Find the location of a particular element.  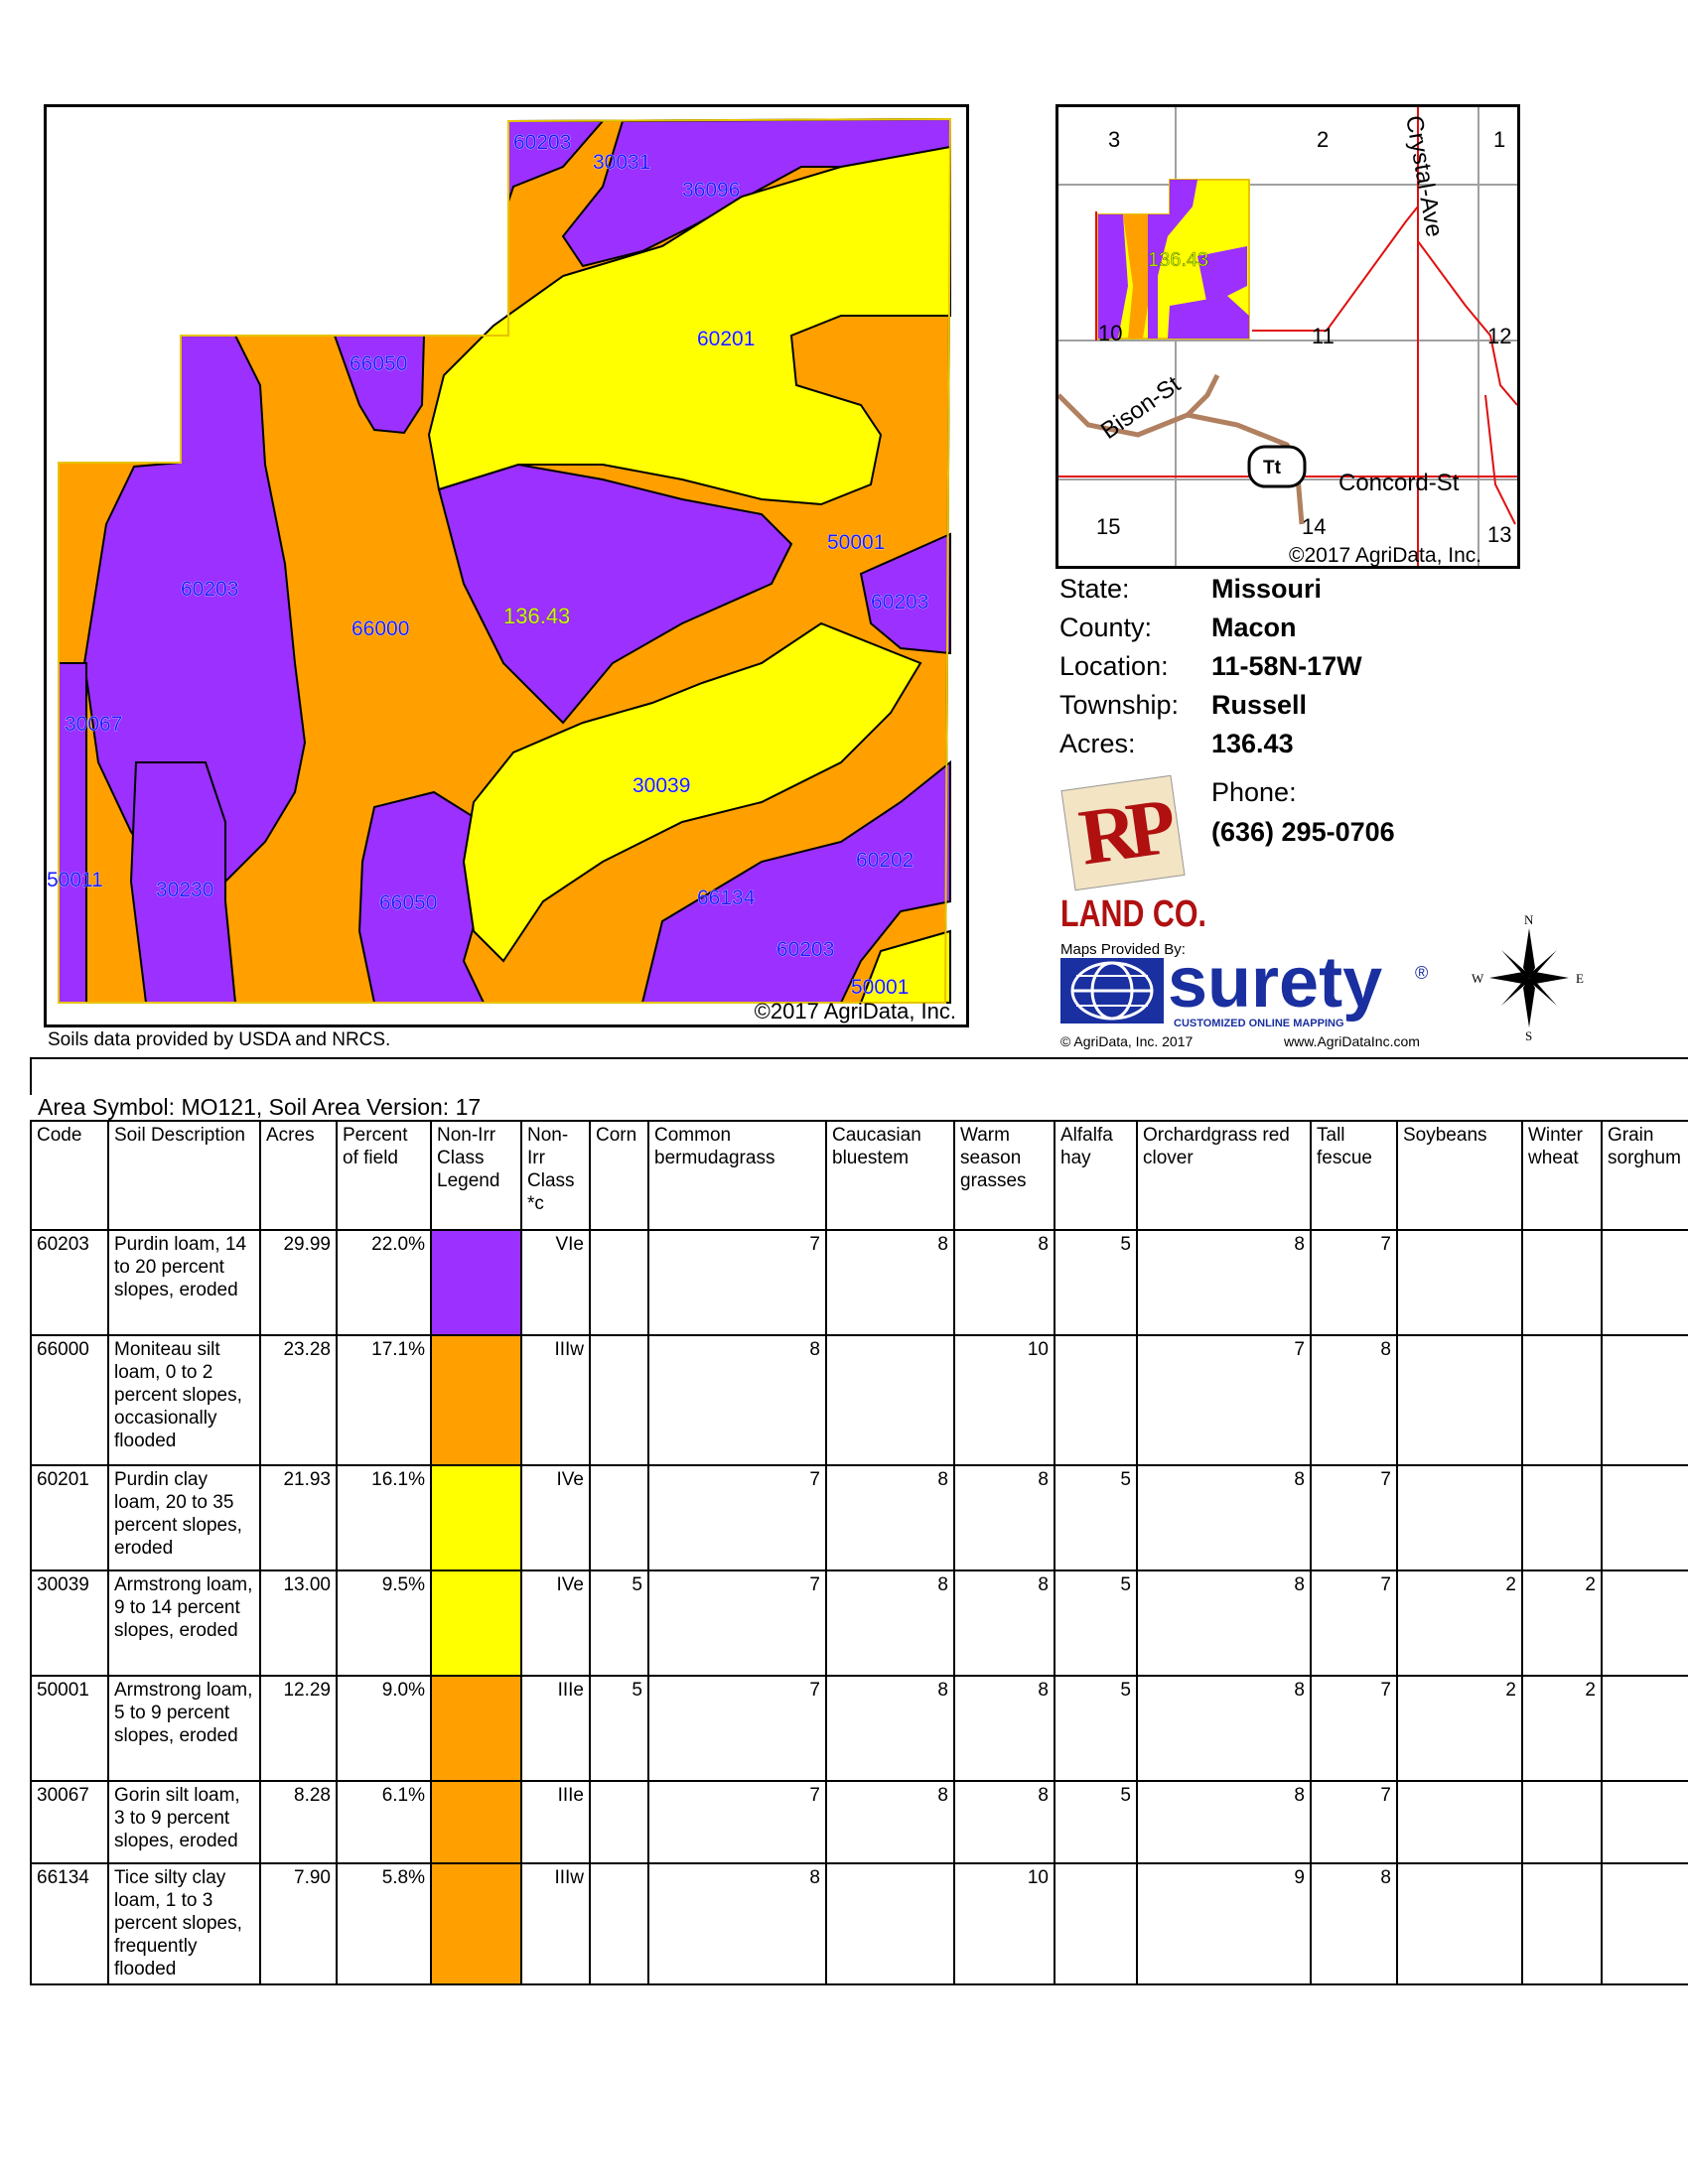

field-acres-label: 136.43 is located at coordinates (536, 616).